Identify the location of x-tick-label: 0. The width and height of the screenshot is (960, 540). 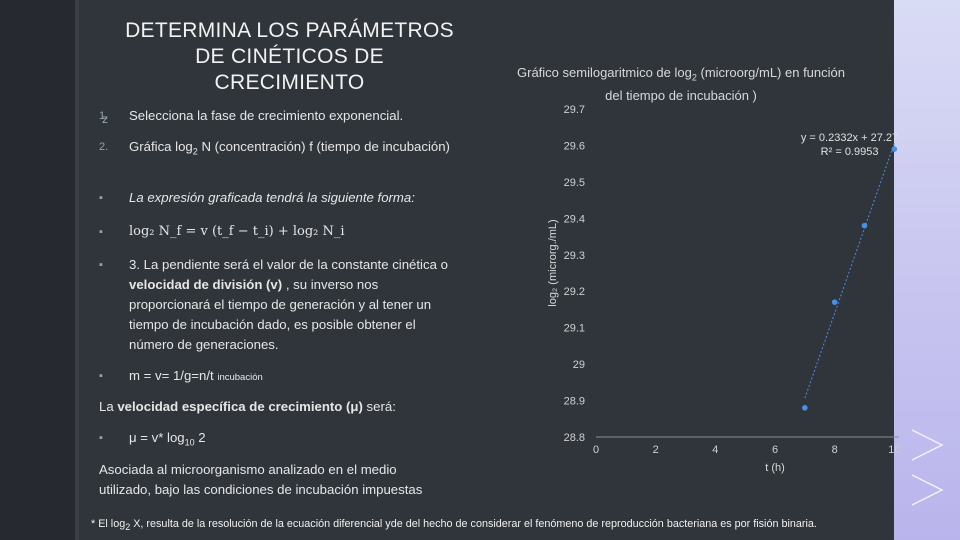
(596, 450).